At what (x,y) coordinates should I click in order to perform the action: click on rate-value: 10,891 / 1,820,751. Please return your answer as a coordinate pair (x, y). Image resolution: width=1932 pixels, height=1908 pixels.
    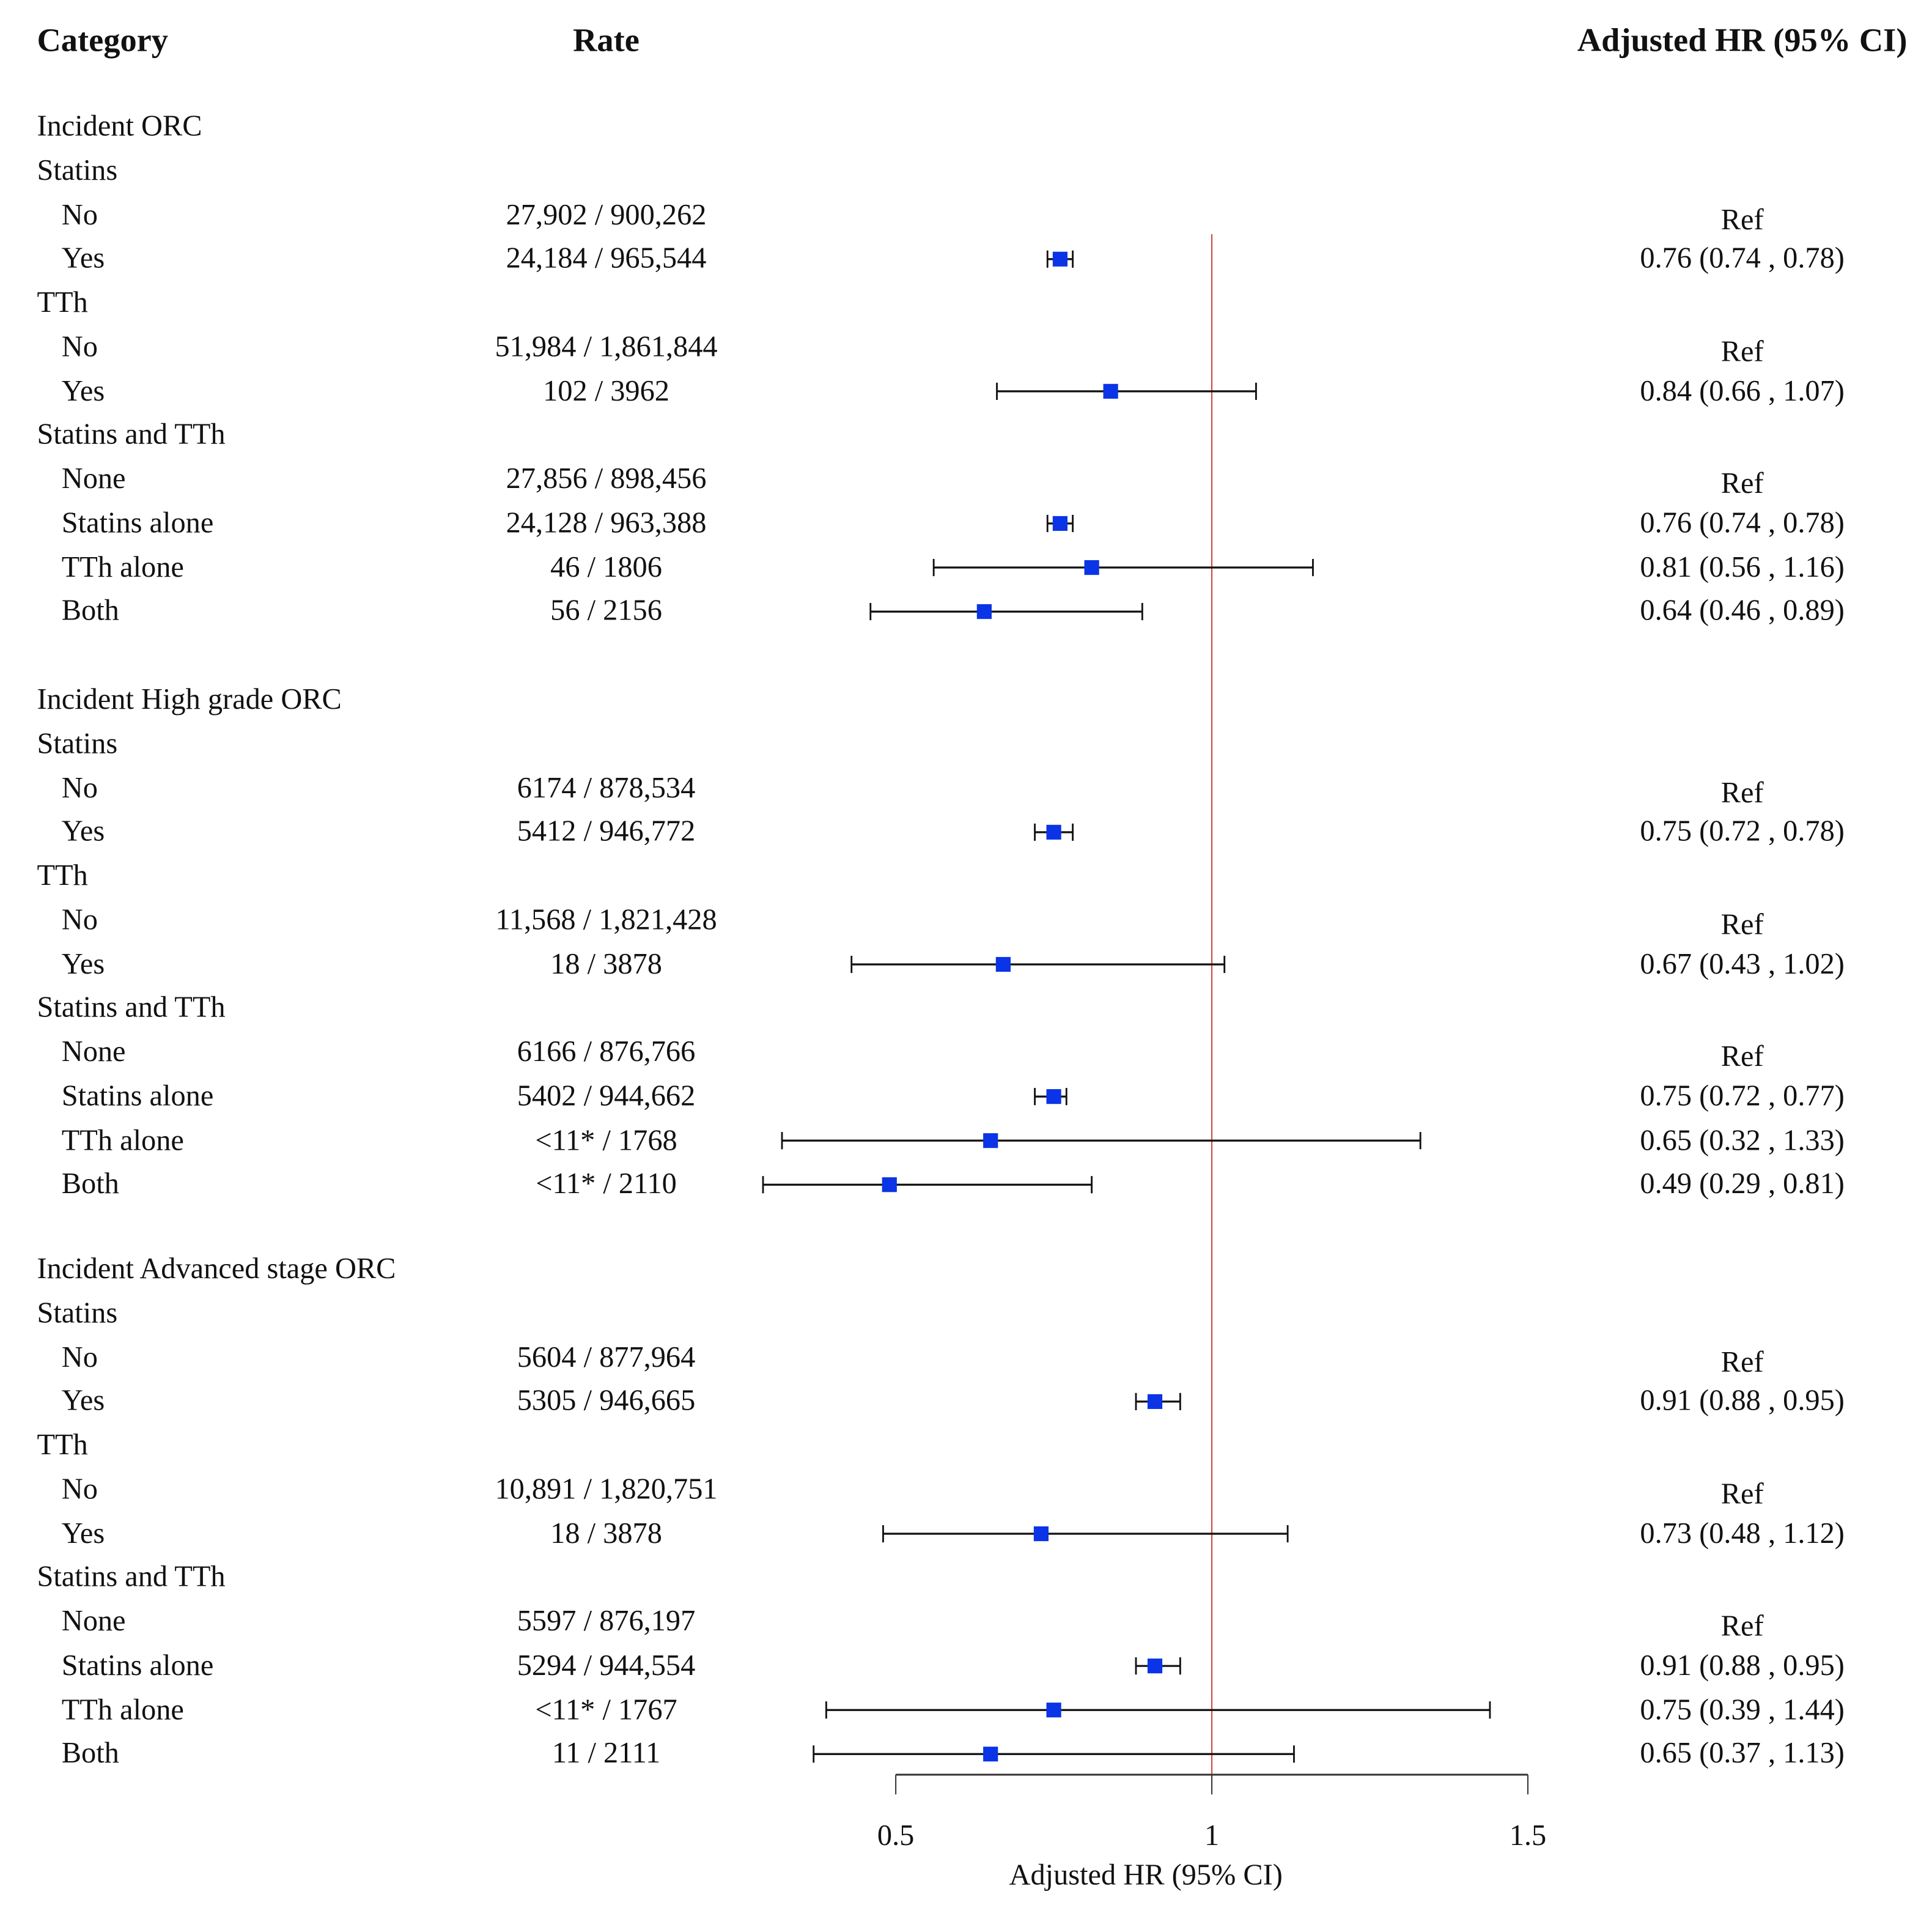
    Looking at the image, I should click on (606, 1490).